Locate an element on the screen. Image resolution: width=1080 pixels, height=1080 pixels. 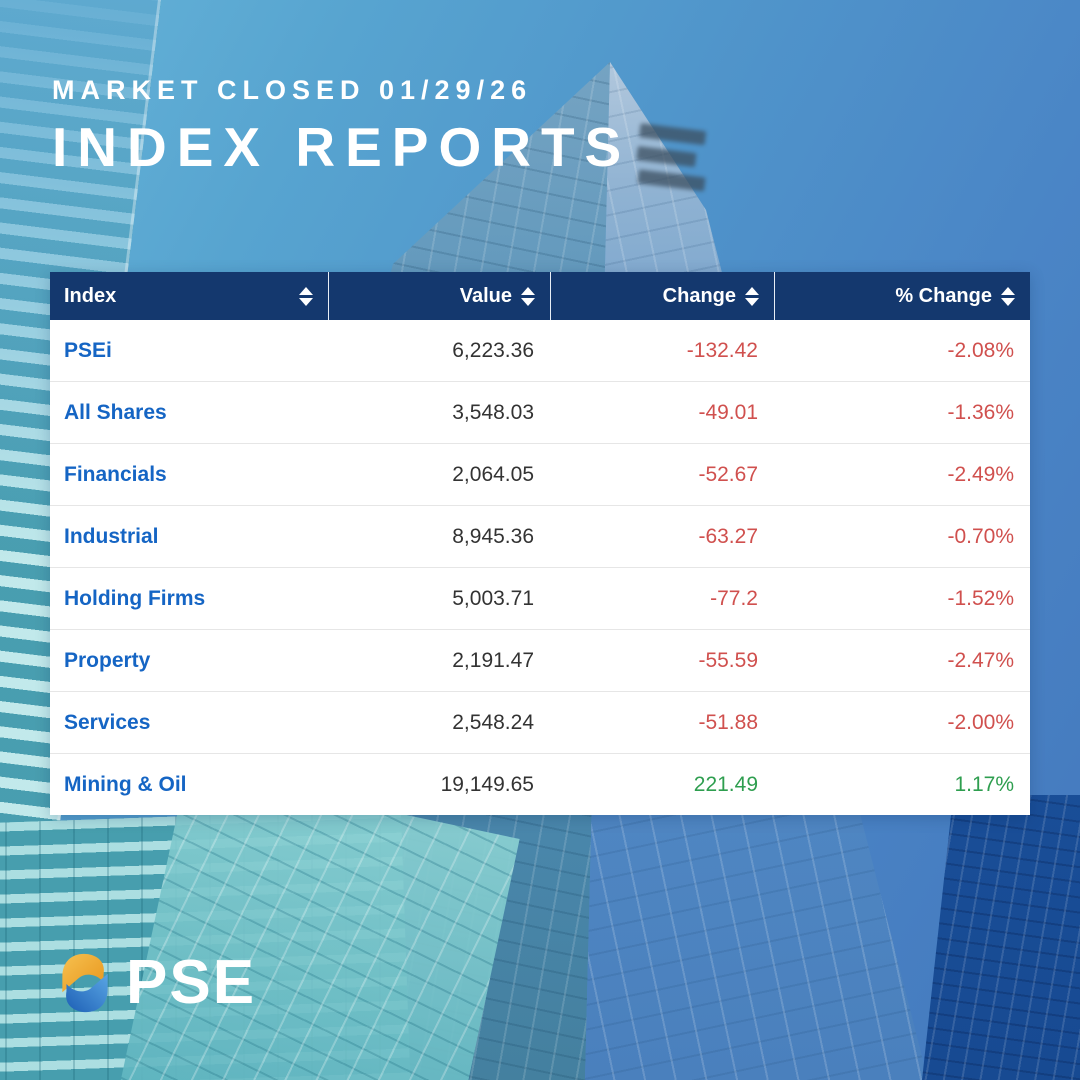
index-pct-change: -2.00% is located at coordinates (980, 722).